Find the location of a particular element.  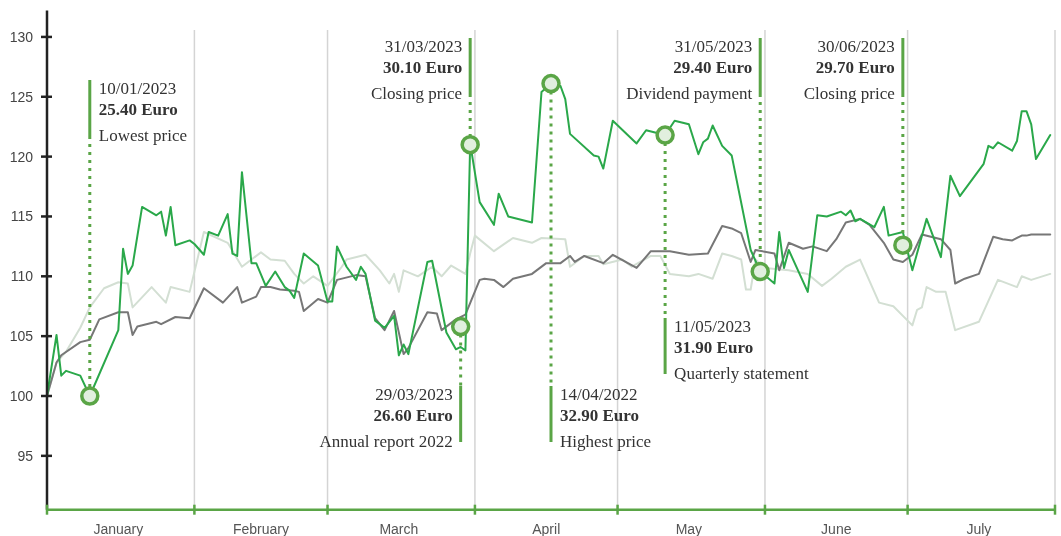

x-tick-label: May is located at coordinates (689, 528).